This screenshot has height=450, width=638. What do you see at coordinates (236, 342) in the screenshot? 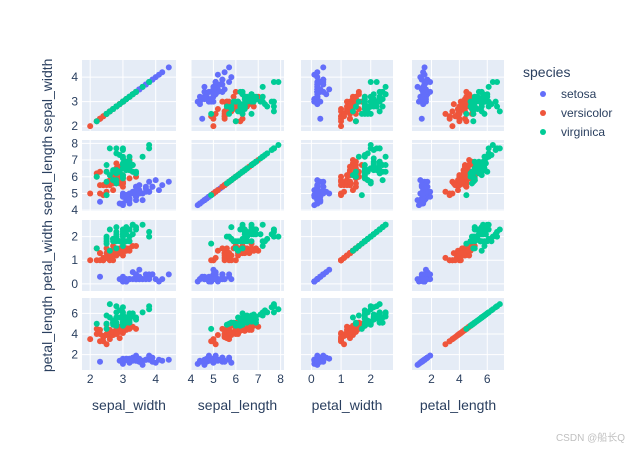
I see `panel-petal_length-vs-sepal_length: 4 5 6 7 8` at bounding box center [236, 342].